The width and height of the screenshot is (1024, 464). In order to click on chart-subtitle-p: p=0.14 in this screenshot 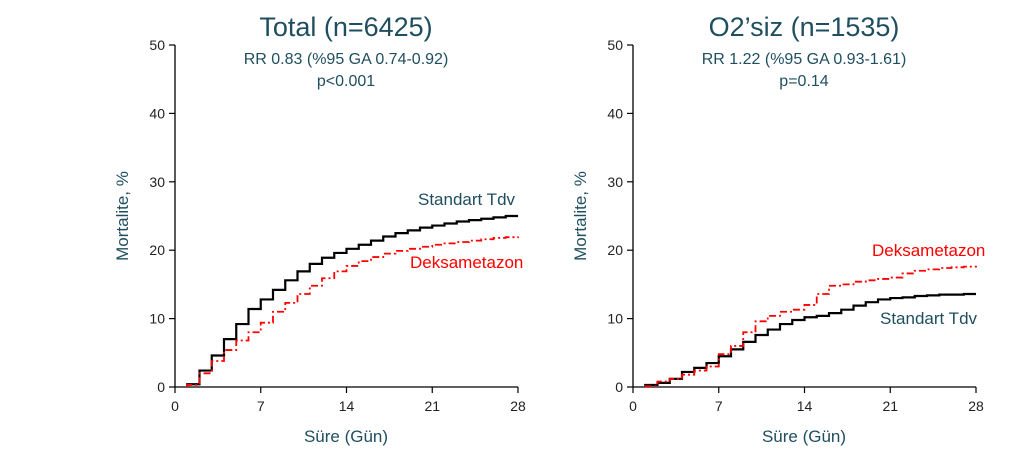, I will do `click(803, 81)`.